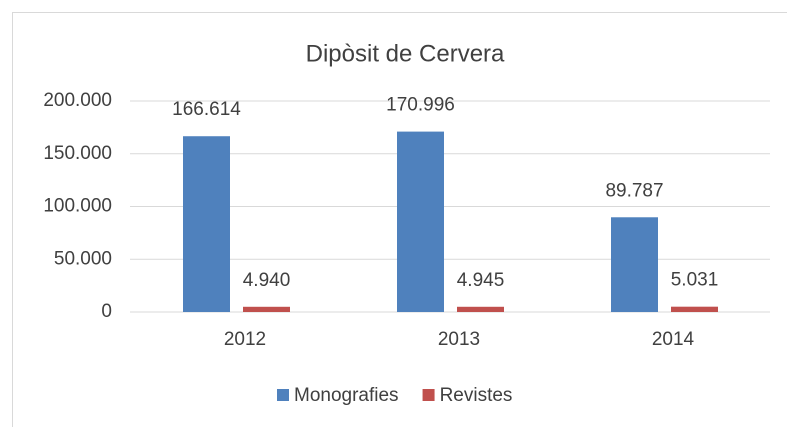 Image resolution: width=787 pixels, height=427 pixels. Describe the element at coordinates (695, 280) in the screenshot. I see `data-label: 5.031` at that location.